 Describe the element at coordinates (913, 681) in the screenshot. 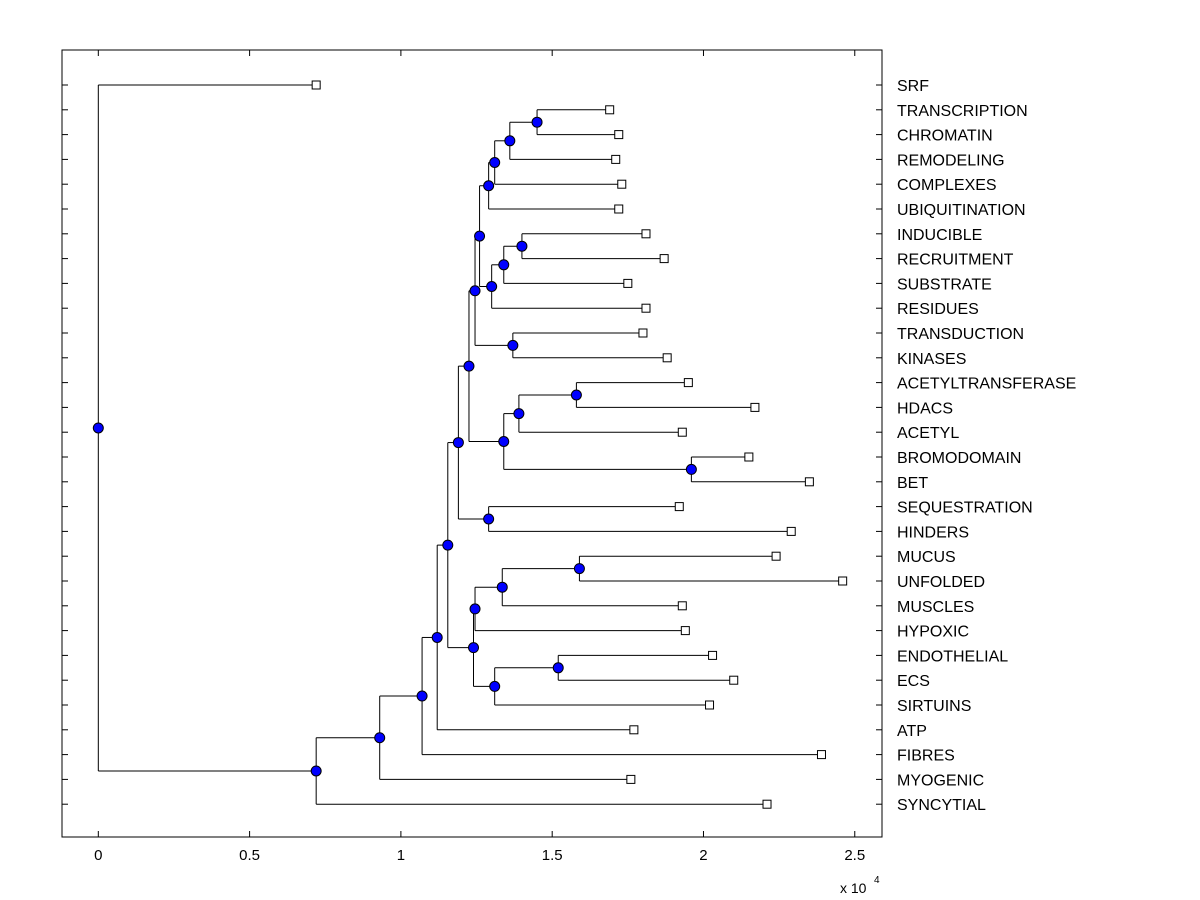

I see `leaf-label: ECS` at that location.